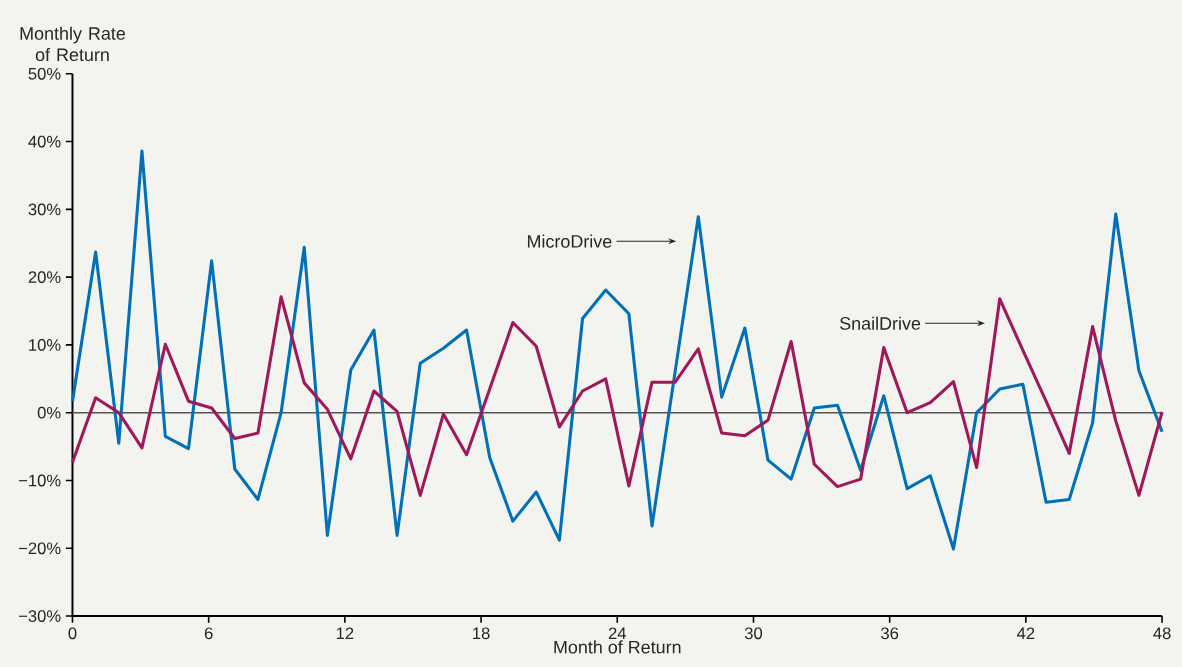  I want to click on x-tick-label: 48, so click(1162, 633).